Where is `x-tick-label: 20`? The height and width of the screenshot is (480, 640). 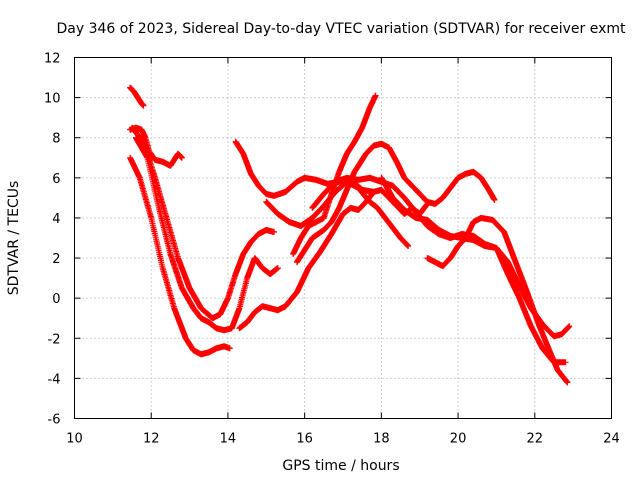 x-tick-label: 20 is located at coordinates (458, 439).